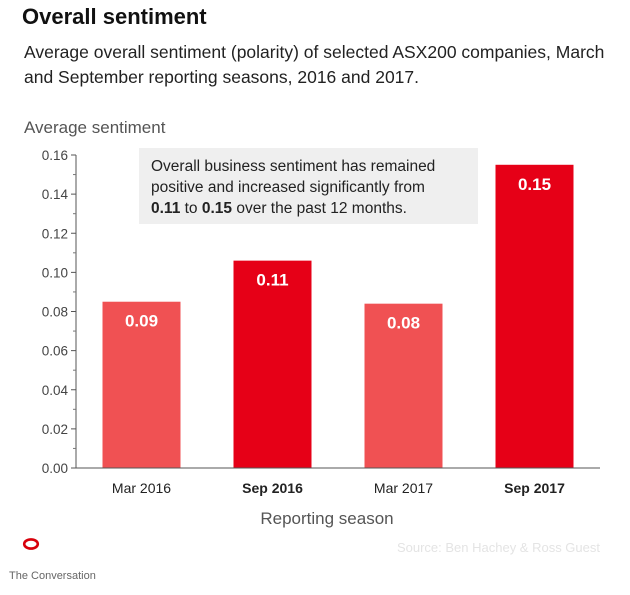 This screenshot has height=595, width=630. I want to click on bar-mar-2017, so click(403, 385).